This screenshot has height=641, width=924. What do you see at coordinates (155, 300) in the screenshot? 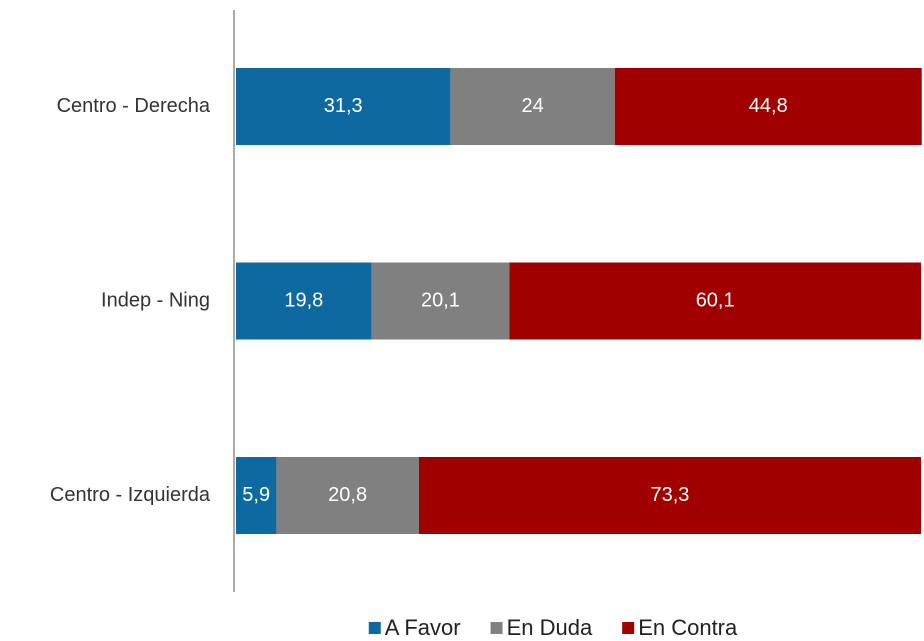
I see `category-label: Indep - Ning` at bounding box center [155, 300].